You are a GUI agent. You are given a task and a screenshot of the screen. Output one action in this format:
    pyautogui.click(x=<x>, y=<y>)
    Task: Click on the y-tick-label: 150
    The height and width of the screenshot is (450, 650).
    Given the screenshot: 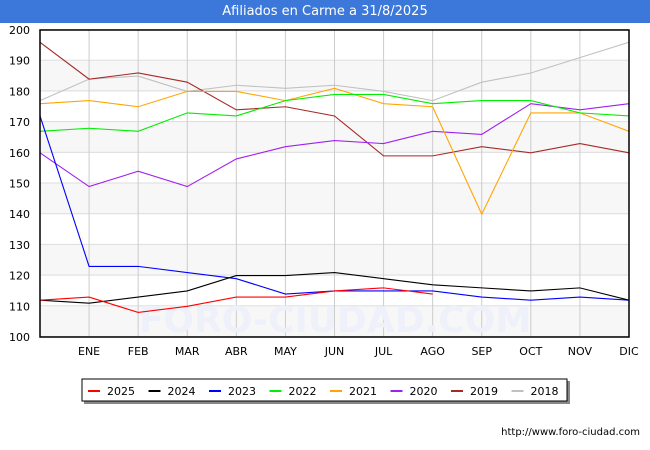 What is the action you would take?
    pyautogui.click(x=19, y=184)
    